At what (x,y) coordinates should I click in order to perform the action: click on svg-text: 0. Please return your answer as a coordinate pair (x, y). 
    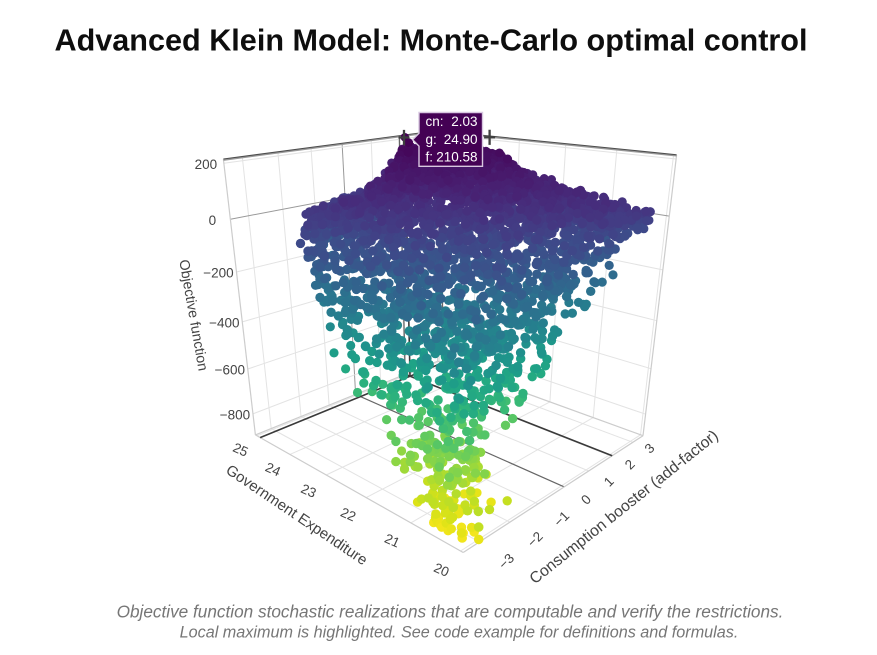
    Looking at the image, I should click on (213, 220).